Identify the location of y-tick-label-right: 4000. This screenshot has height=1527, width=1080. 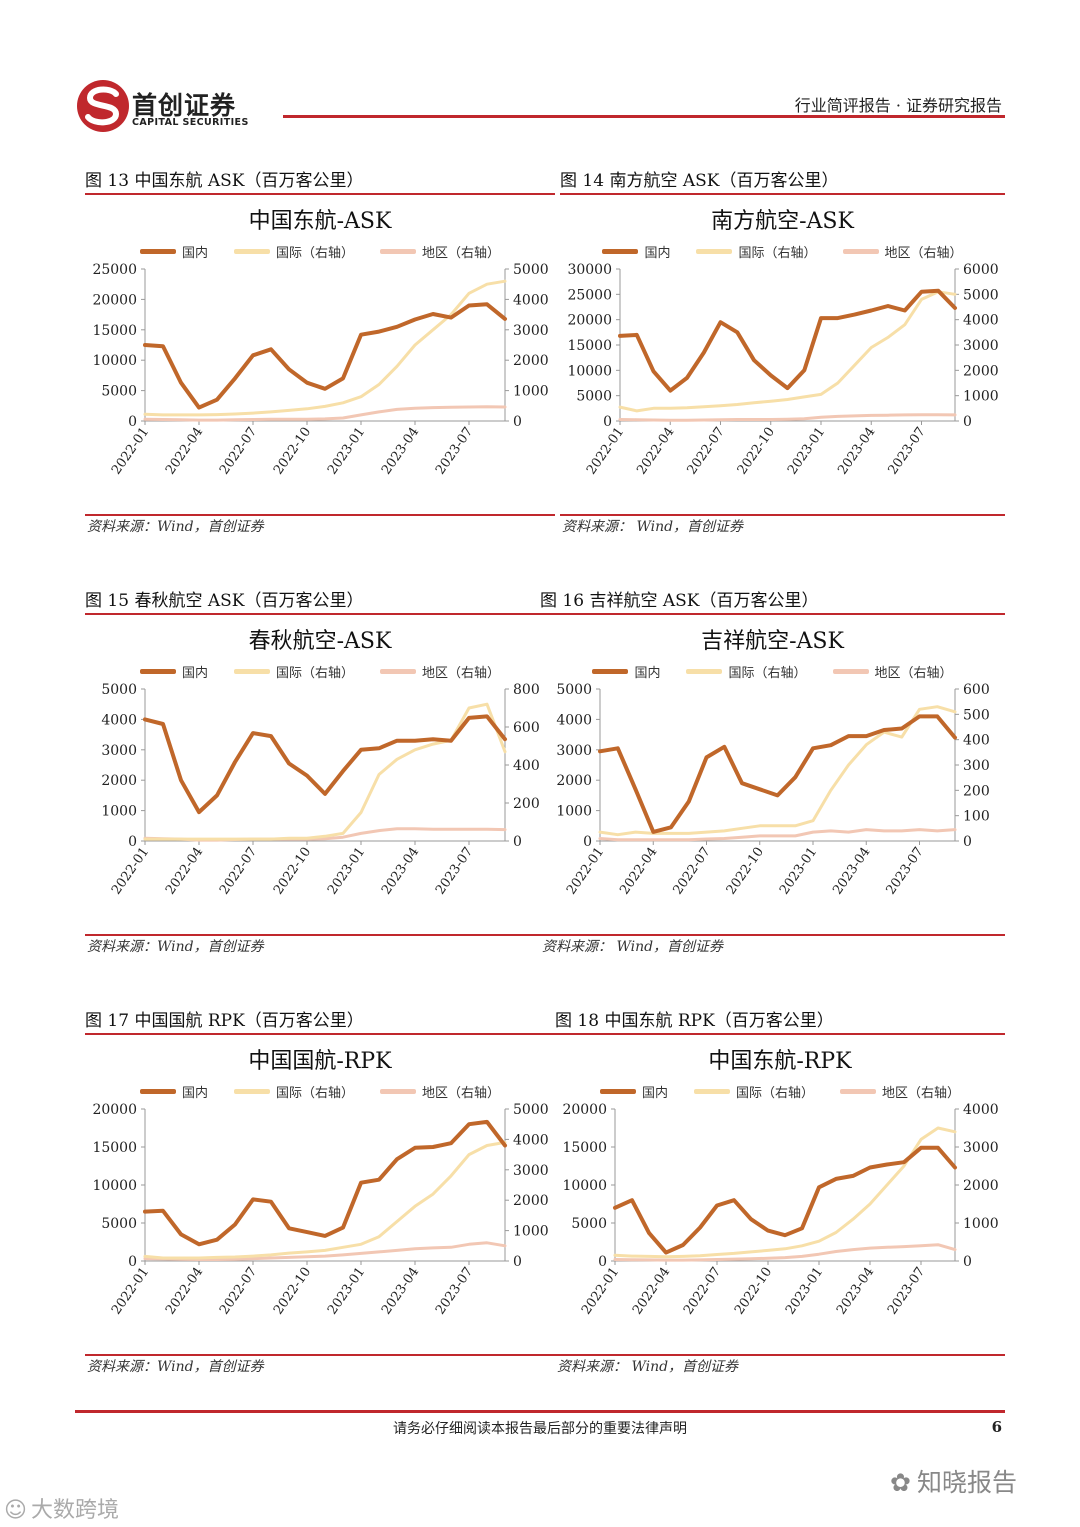
(981, 1110).